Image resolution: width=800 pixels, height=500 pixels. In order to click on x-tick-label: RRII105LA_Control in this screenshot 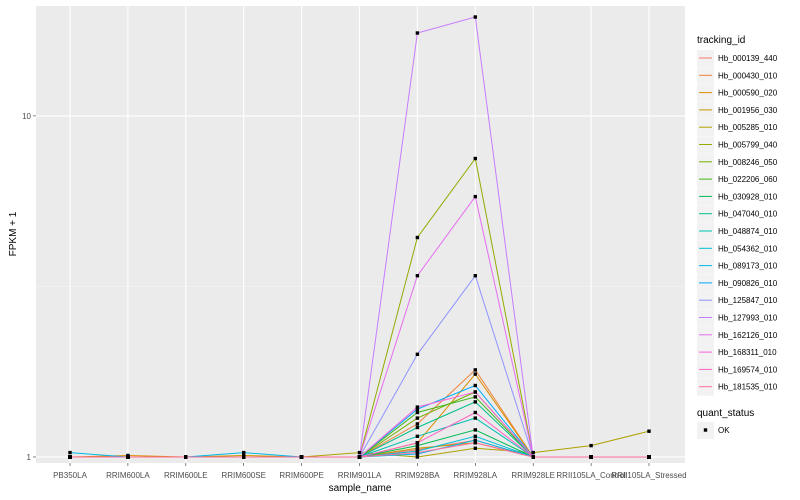, I will do `click(591, 475)`.